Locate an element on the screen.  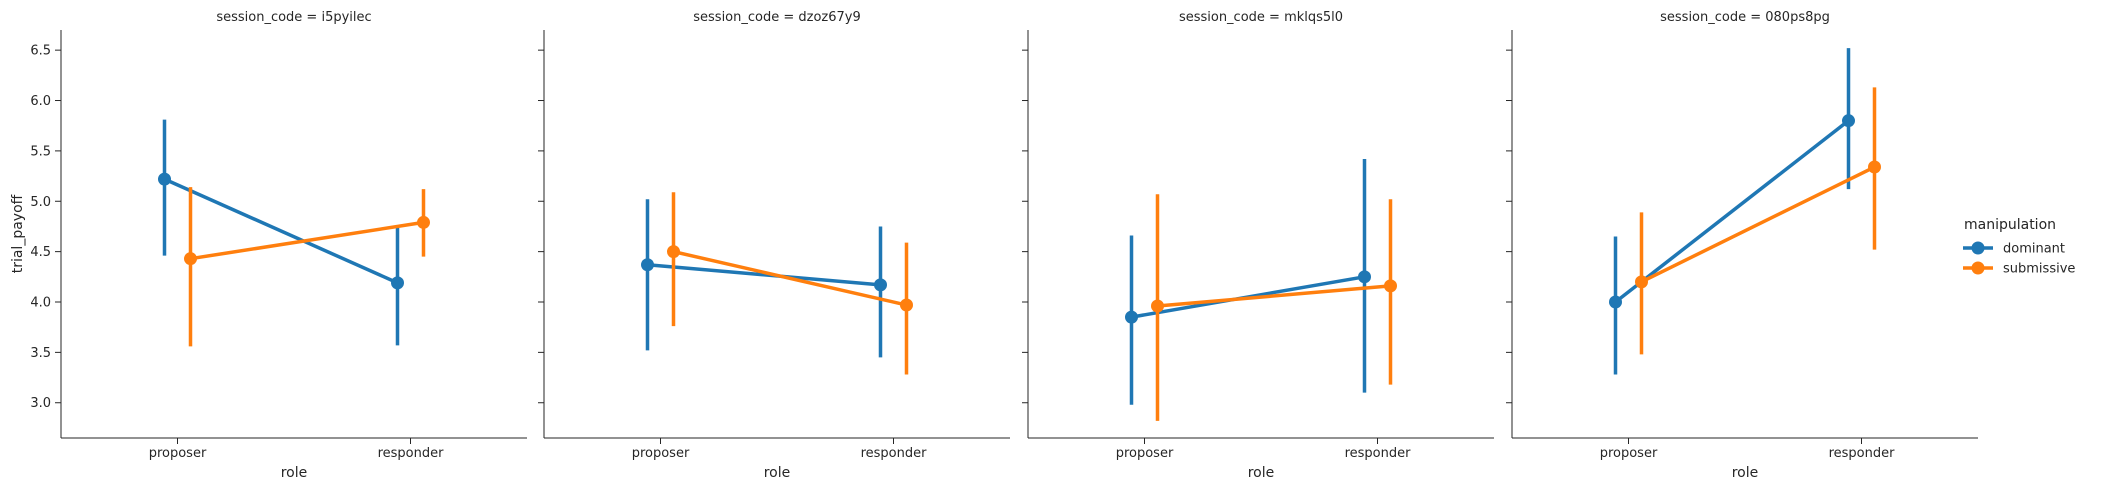
legend-title: manipulation is located at coordinates (2010, 225).